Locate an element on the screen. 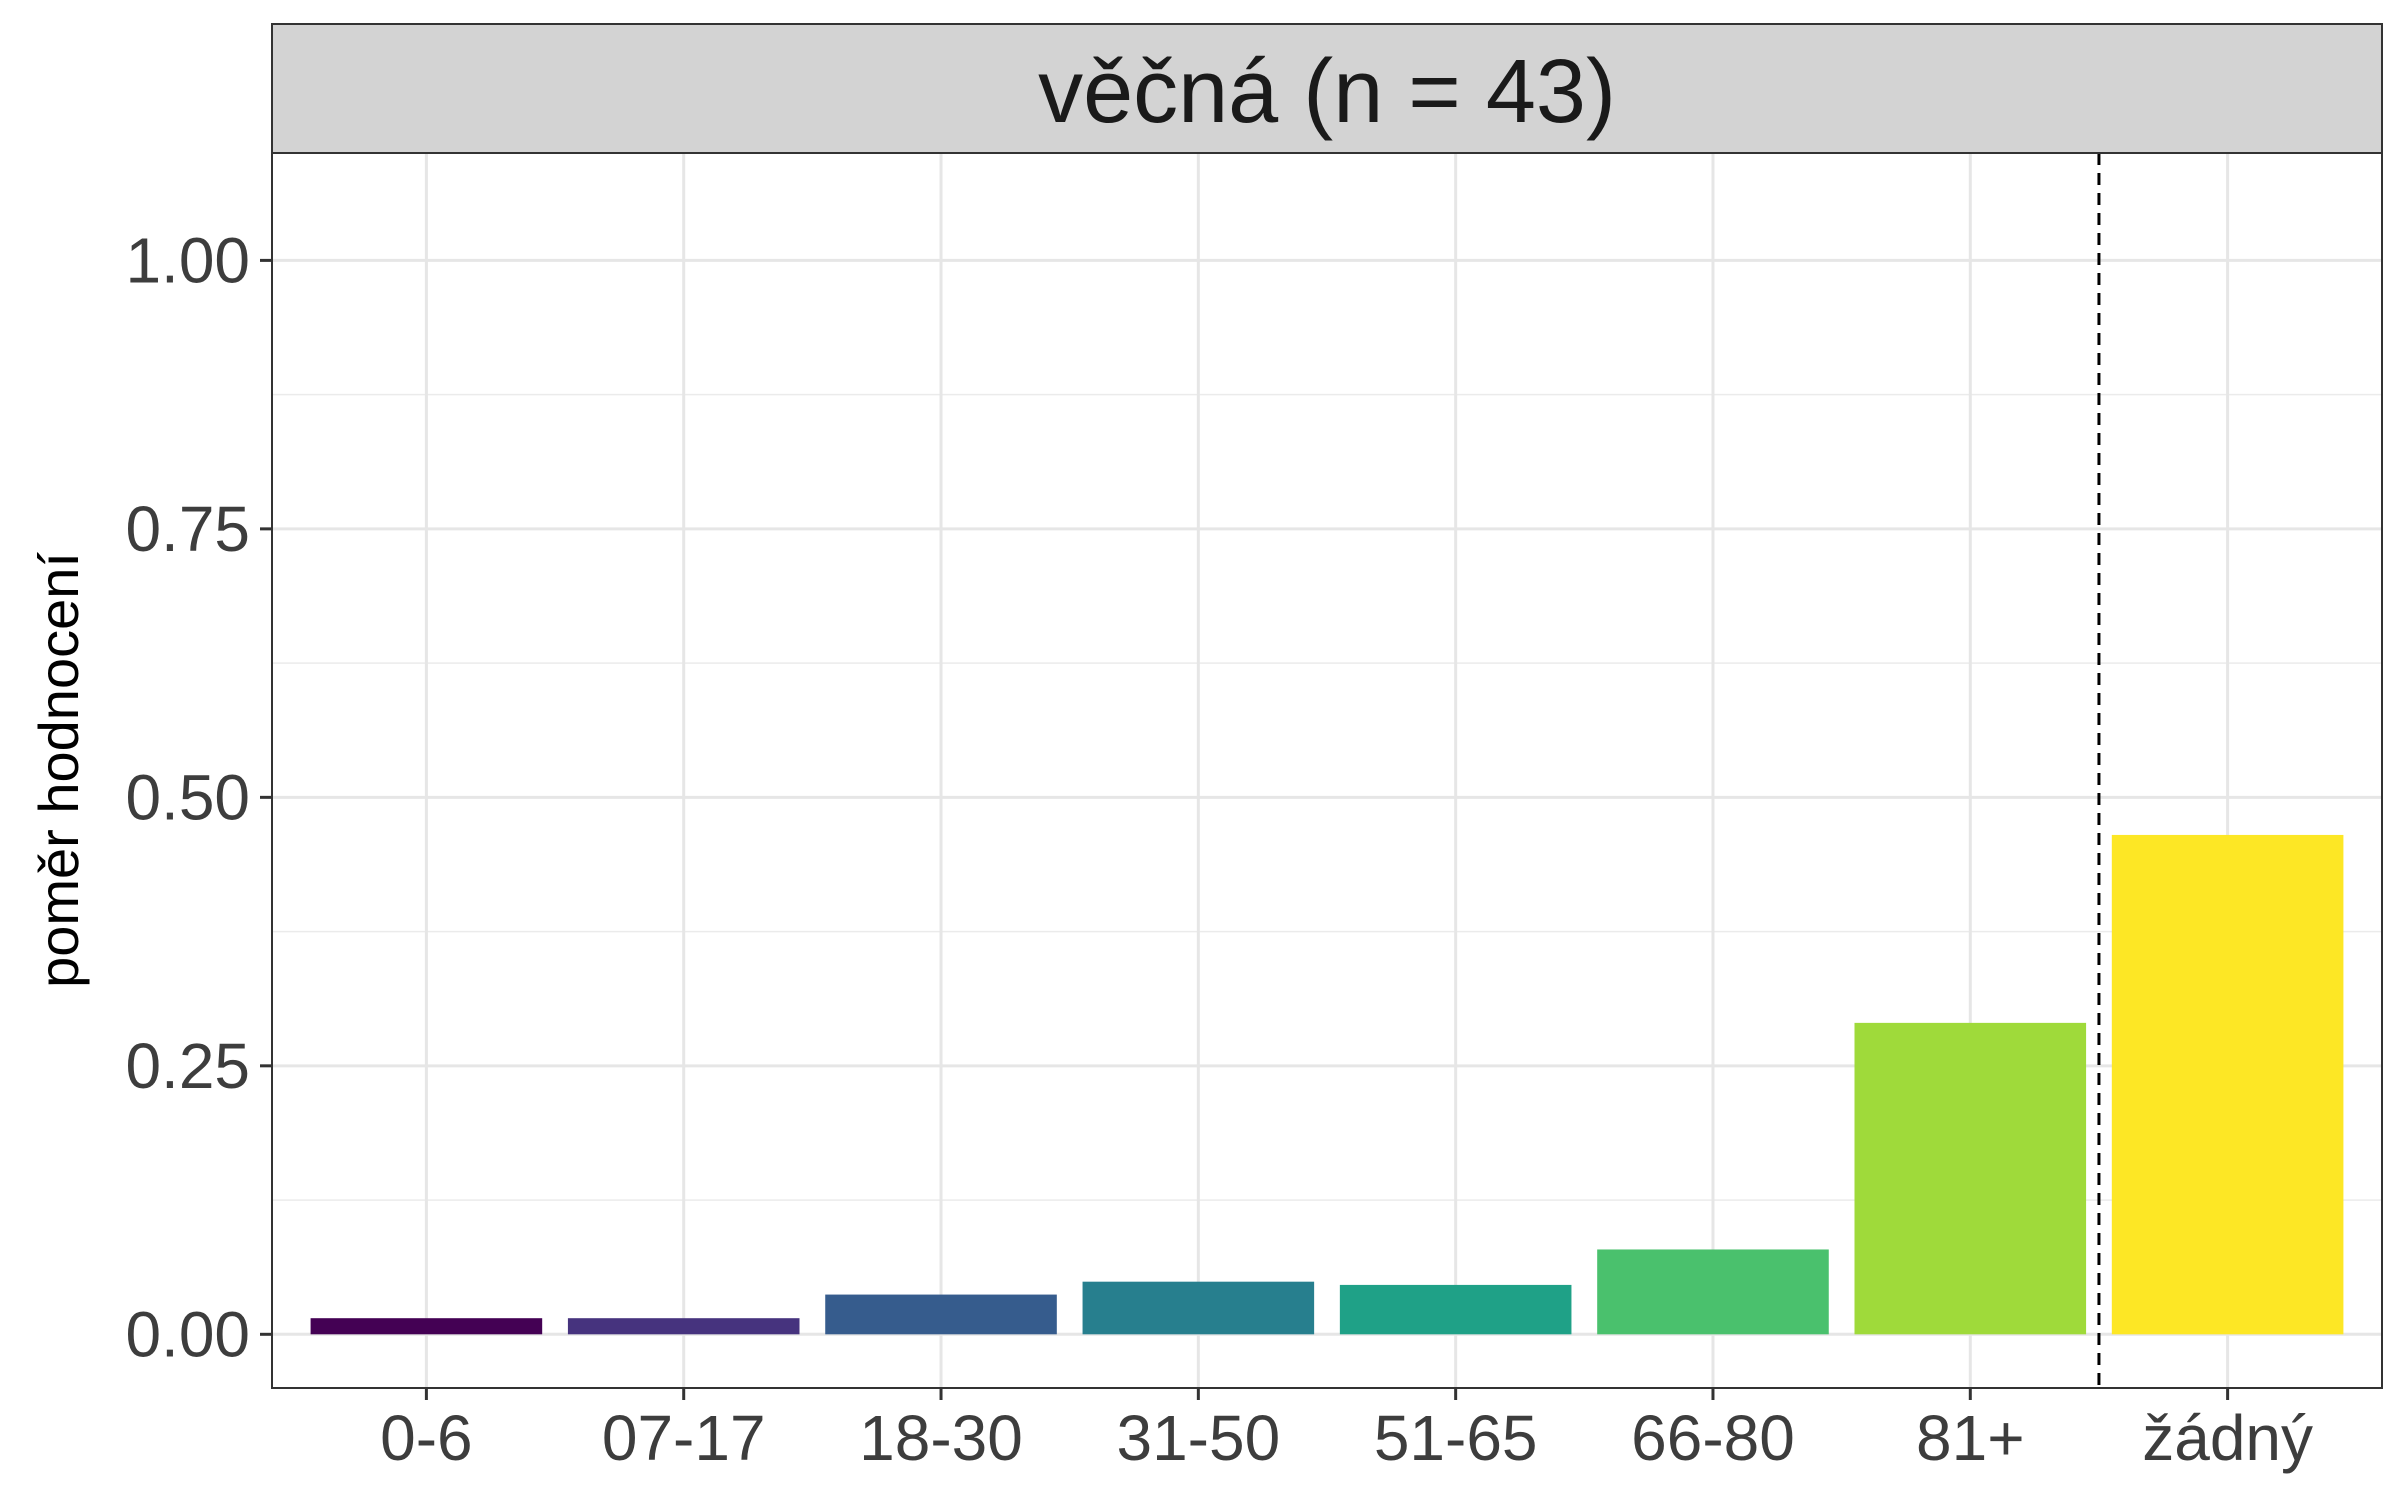 This screenshot has width=2400, height=1500. x-tick-label: 18-30 is located at coordinates (941, 1438).